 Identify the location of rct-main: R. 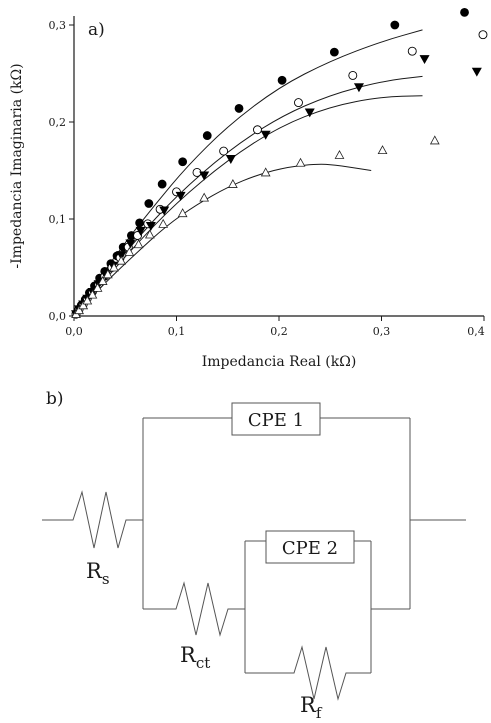
(188, 655).